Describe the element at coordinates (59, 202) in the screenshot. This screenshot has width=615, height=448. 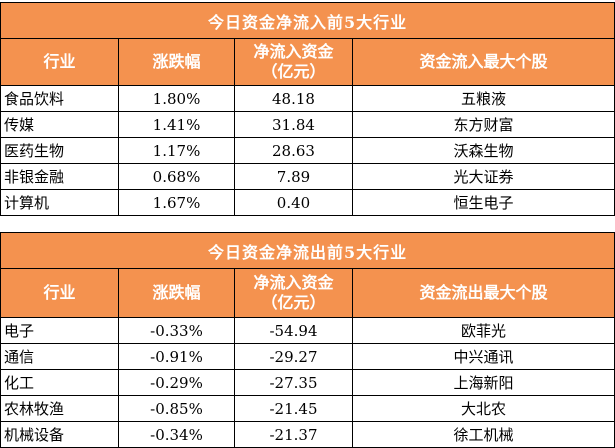
I see `industry-cell: 计算机` at that location.